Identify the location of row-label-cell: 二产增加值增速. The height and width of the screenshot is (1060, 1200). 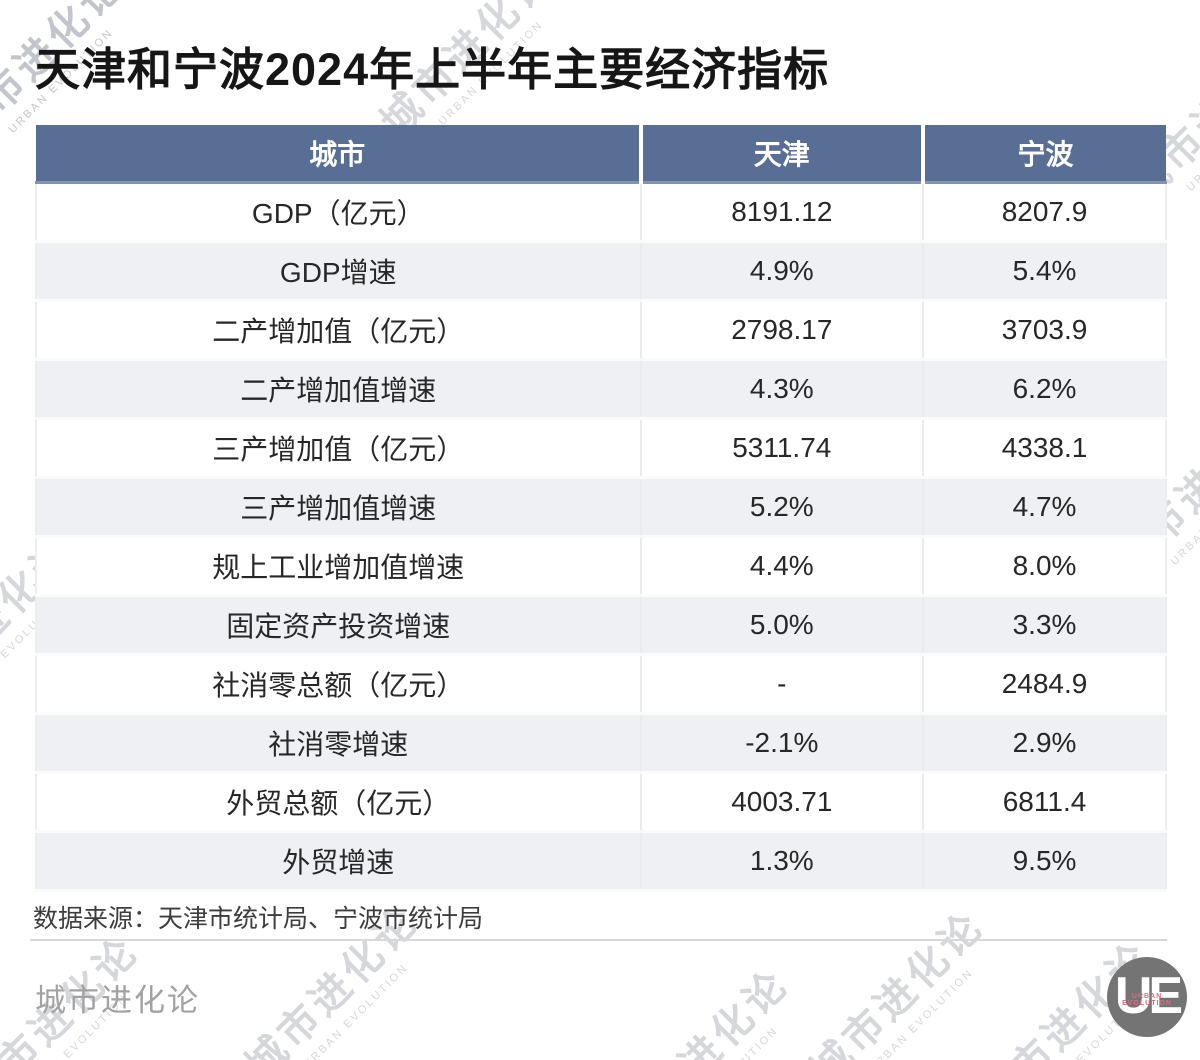
(338, 389).